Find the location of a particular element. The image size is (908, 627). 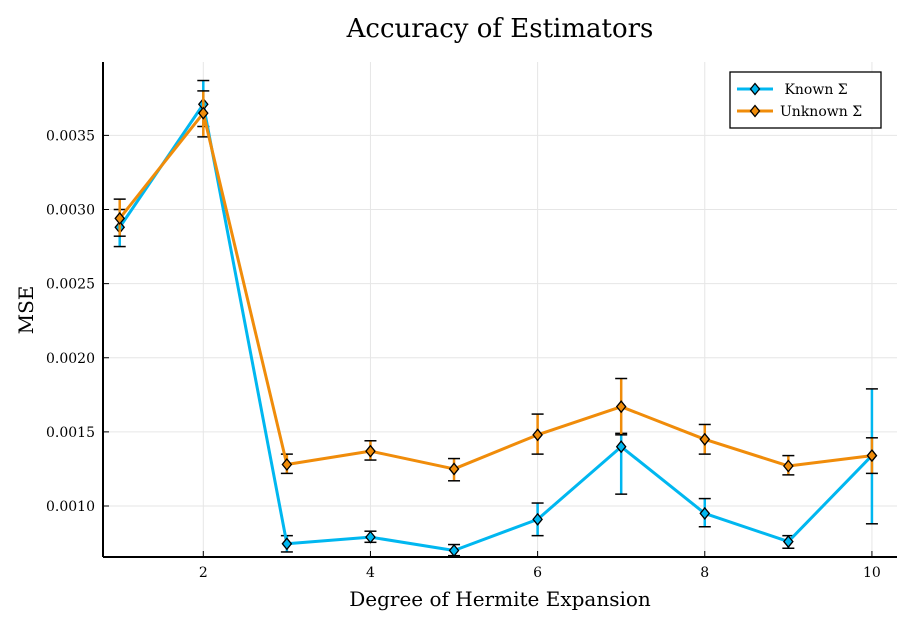

y-tick-label: 0.0030 is located at coordinates (70, 211).